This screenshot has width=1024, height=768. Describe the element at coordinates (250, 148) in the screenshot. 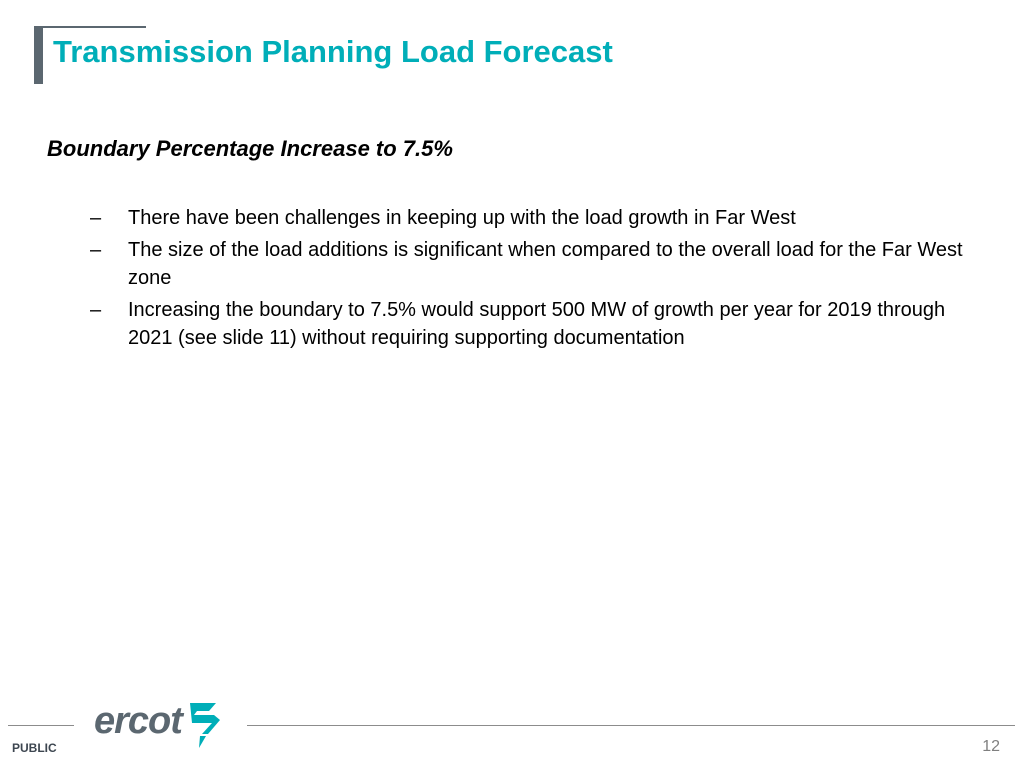

I see `slide-subheading: Boundary Percentage Increase to 7.5%` at that location.